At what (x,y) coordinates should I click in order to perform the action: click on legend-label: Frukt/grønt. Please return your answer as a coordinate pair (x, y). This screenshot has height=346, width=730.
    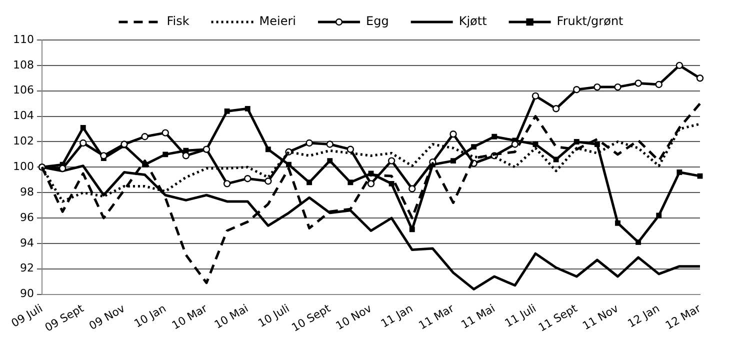
    Looking at the image, I should click on (590, 21).